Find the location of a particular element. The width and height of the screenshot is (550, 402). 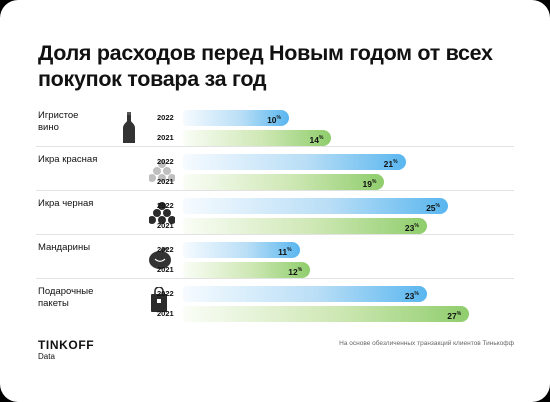

data-label: 25% is located at coordinates (433, 207).